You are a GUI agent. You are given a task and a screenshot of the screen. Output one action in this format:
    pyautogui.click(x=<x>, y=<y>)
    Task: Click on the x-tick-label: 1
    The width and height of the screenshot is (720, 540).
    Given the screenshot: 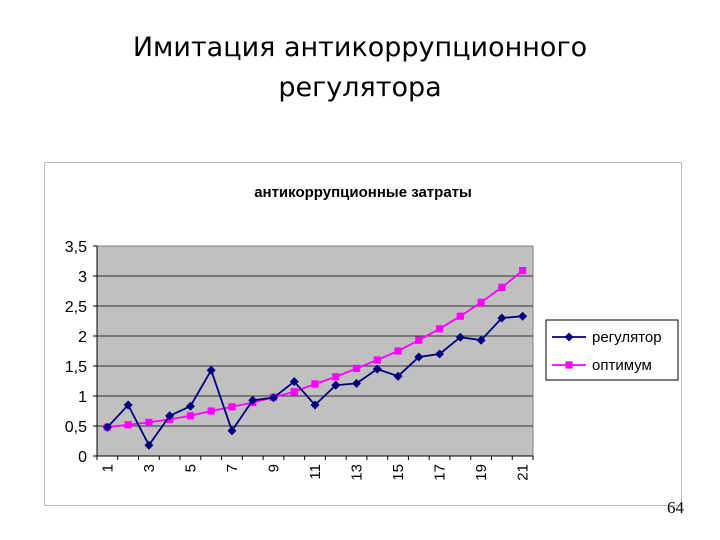 What is the action you would take?
    pyautogui.click(x=107, y=468)
    